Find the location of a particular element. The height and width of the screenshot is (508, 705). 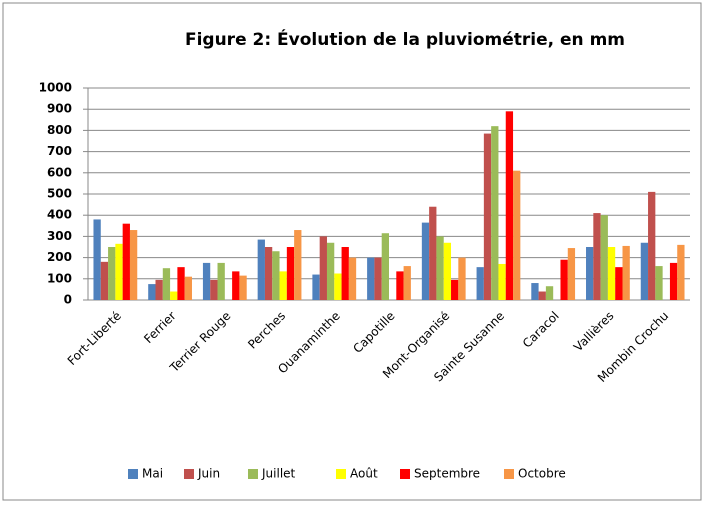

y-tick-label: 0 is located at coordinates (68, 300).